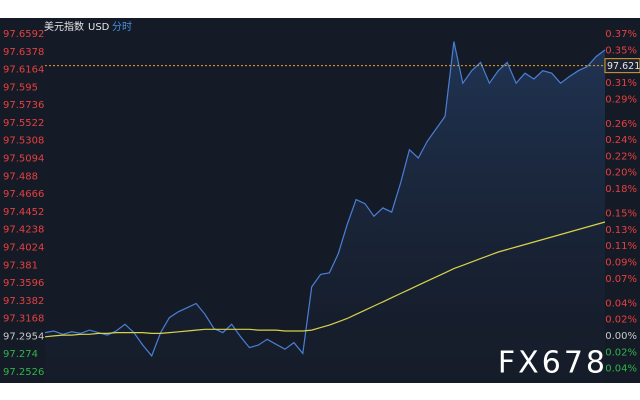 This screenshot has height=400, width=640. I want to click on y-tick-label: 97.6378, so click(23, 52).